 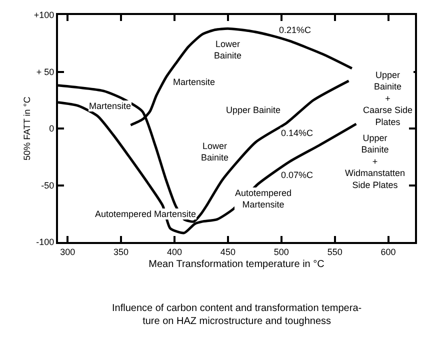 What do you see at coordinates (27, 128) in the screenshot?
I see `y-axis-title: 50% FATT in °C` at bounding box center [27, 128].